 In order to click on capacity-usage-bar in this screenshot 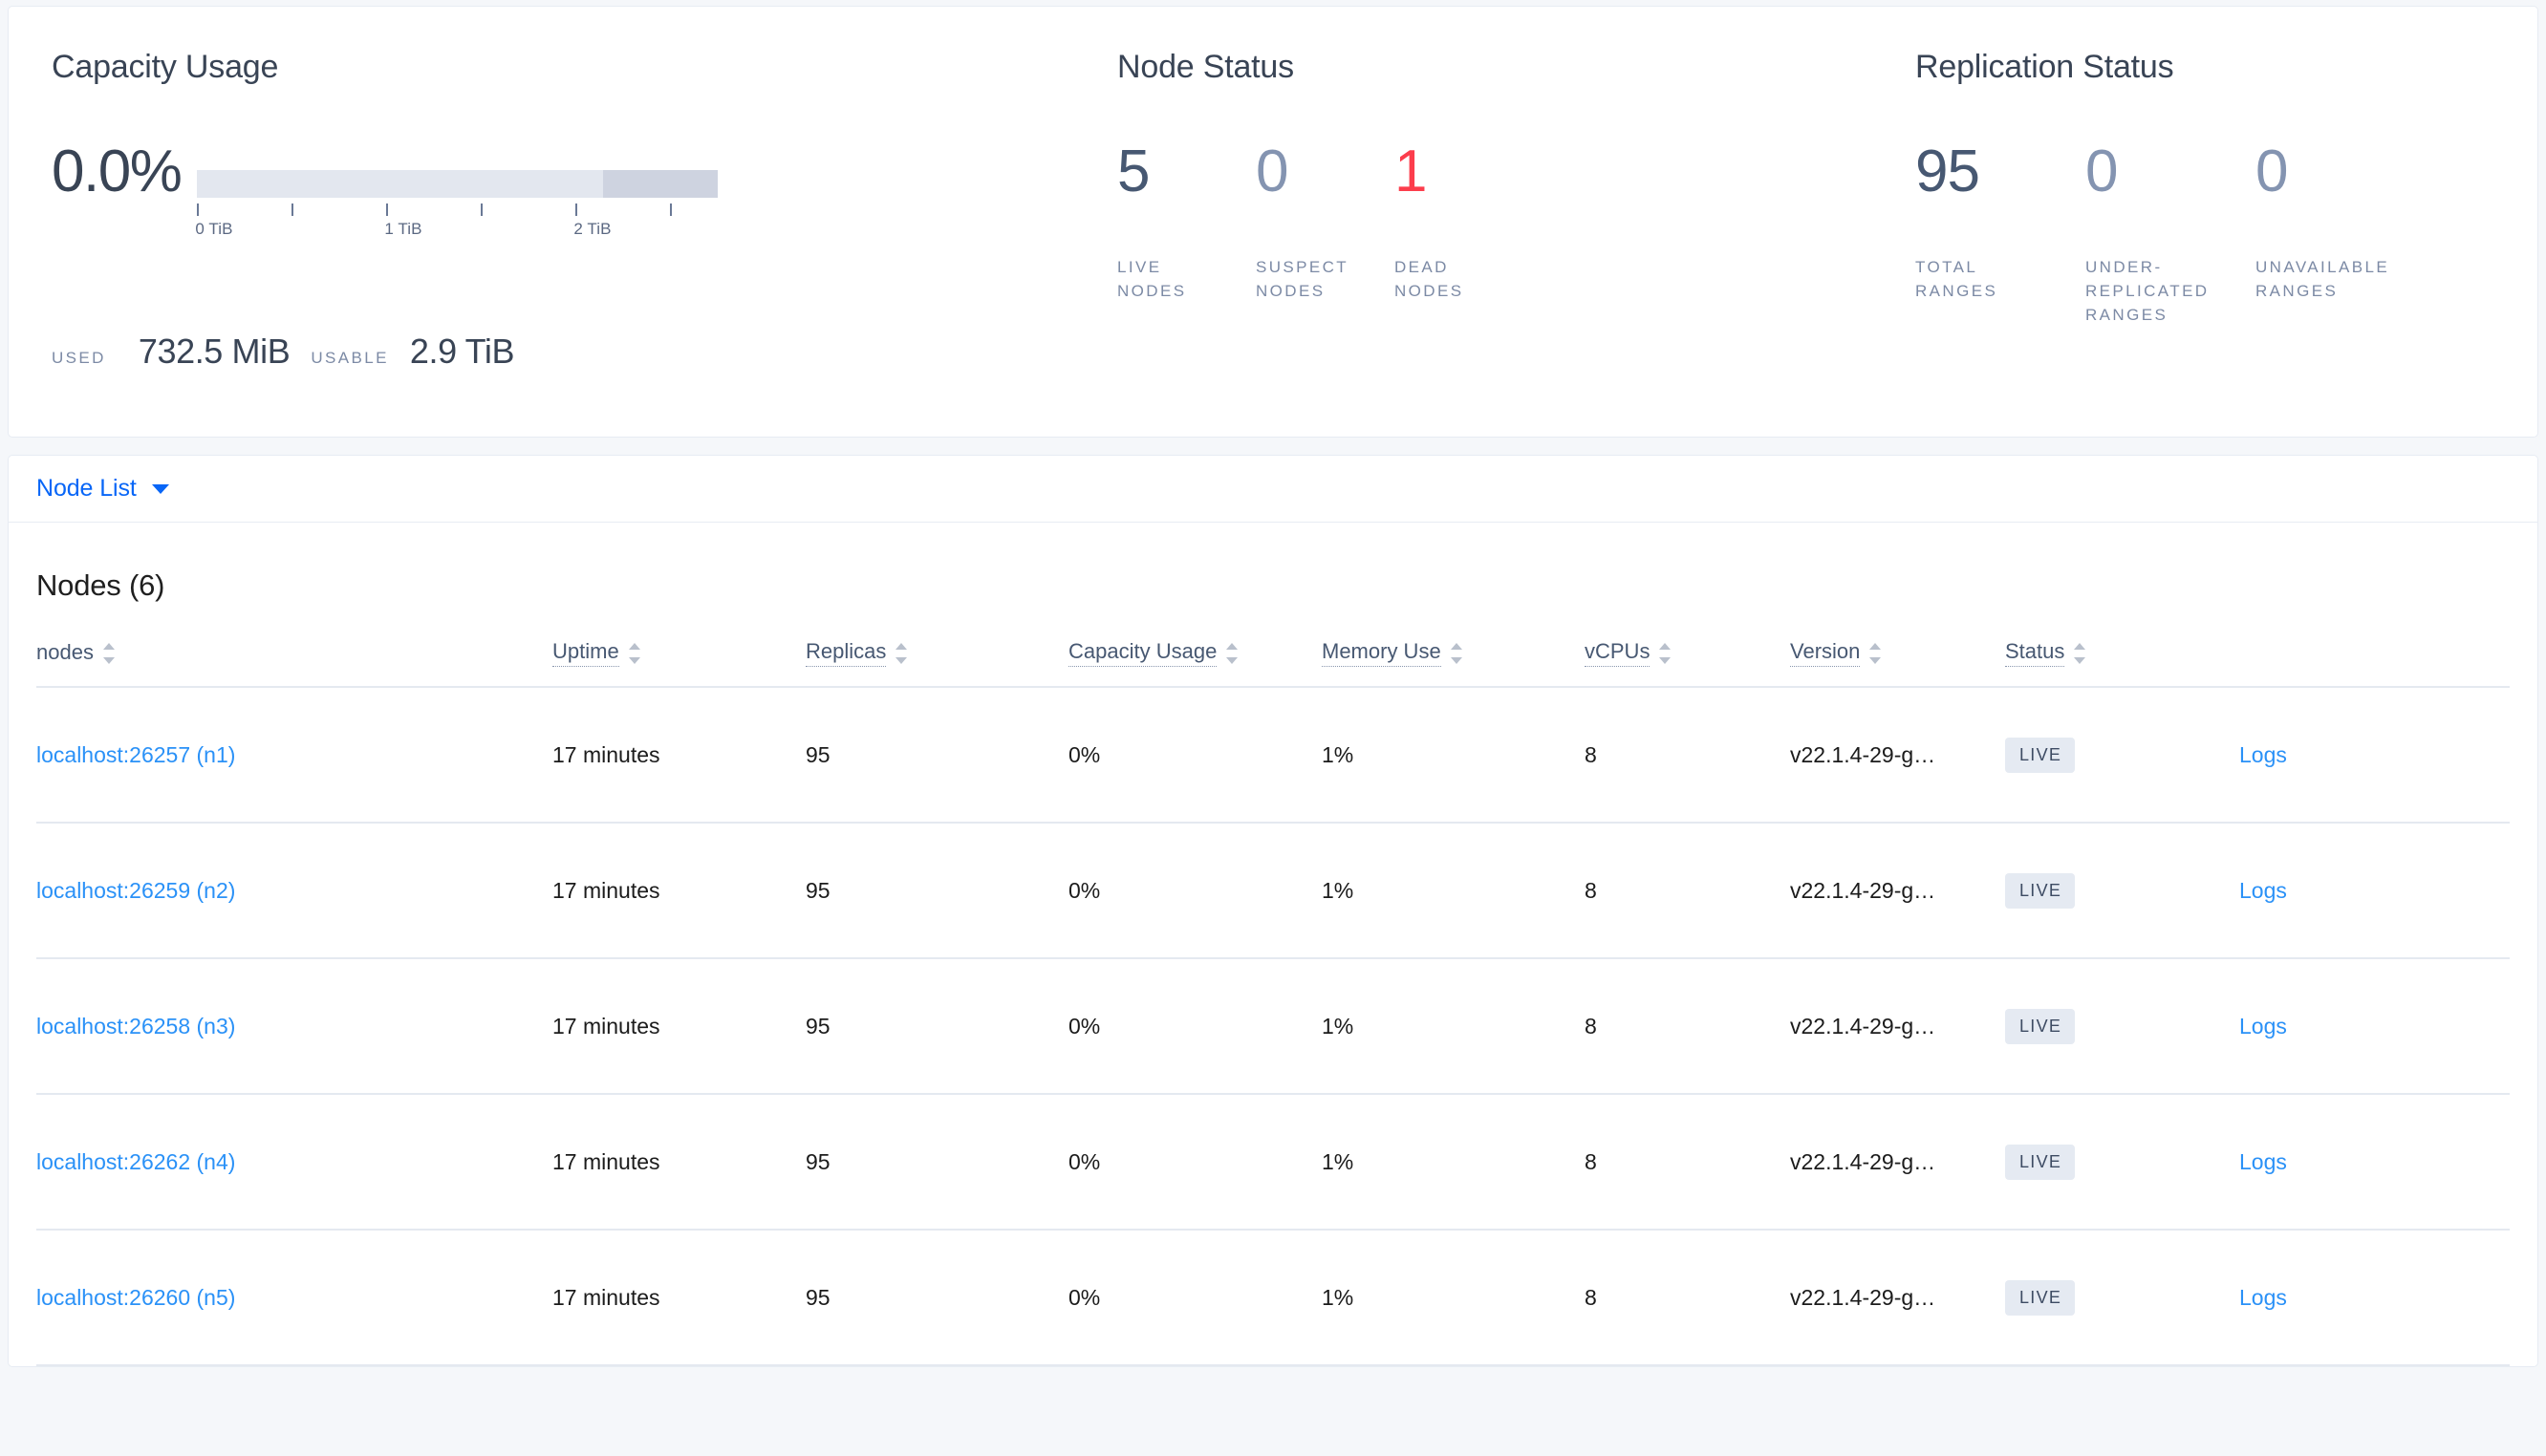, I will do `click(458, 184)`.